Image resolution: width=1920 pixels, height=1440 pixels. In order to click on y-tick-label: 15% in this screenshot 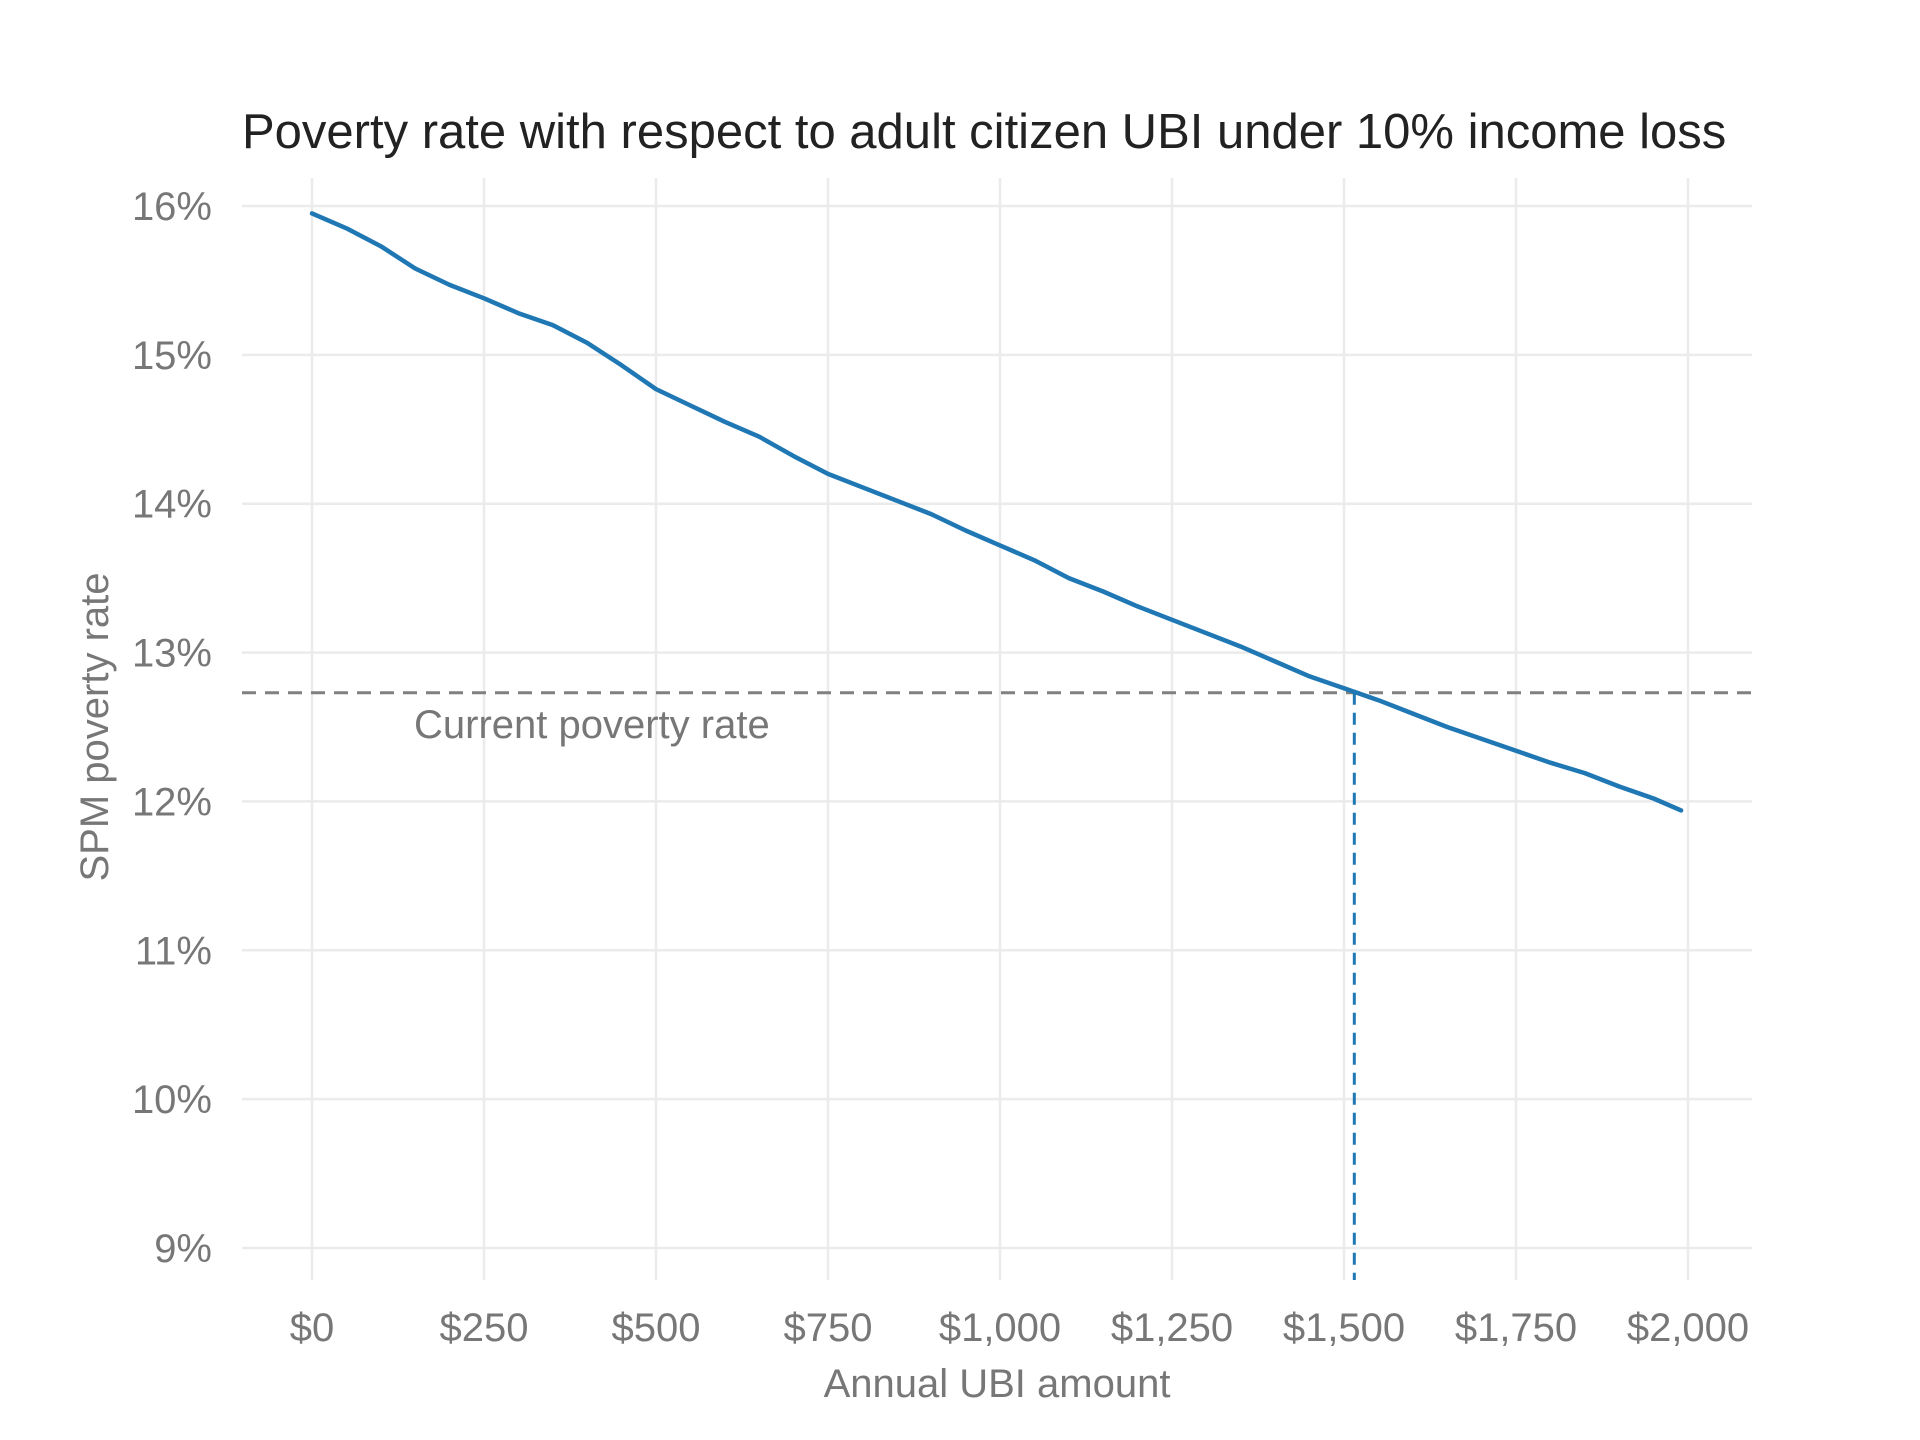, I will do `click(172, 356)`.